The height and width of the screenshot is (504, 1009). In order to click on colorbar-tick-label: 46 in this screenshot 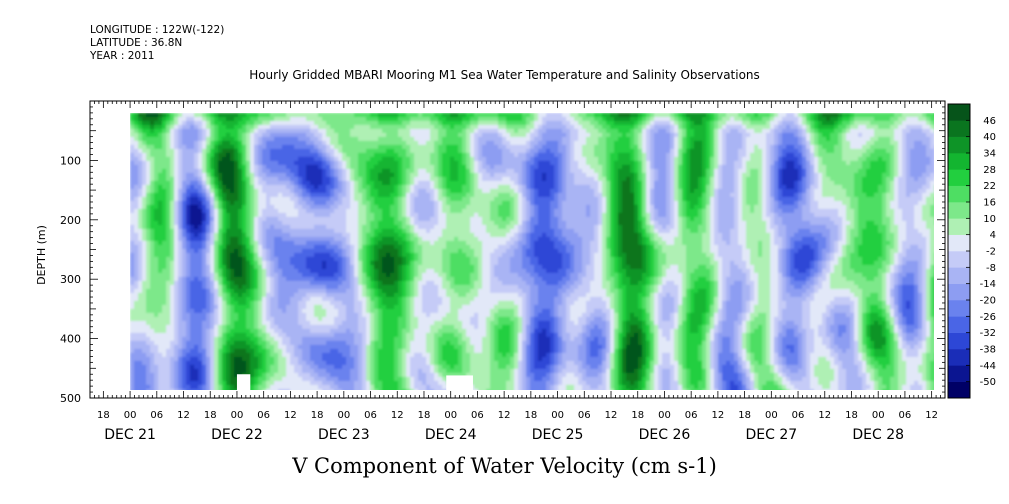, I will do `click(989, 121)`.